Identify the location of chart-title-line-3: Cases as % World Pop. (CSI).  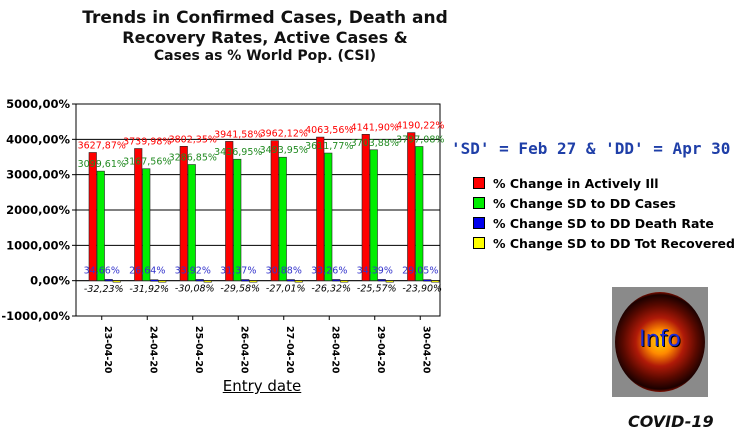
(265, 55).